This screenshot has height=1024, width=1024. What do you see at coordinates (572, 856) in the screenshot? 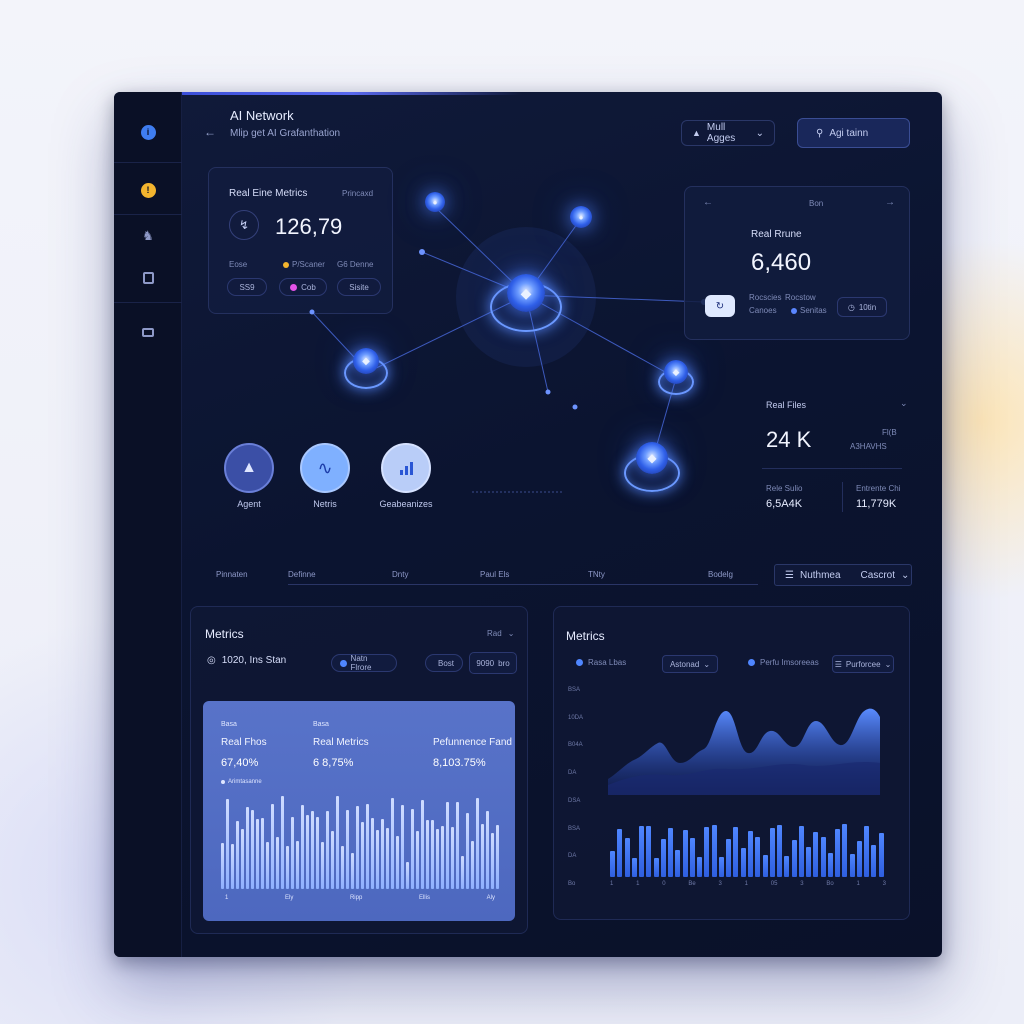
I see `y-tick: DA` at bounding box center [572, 856].